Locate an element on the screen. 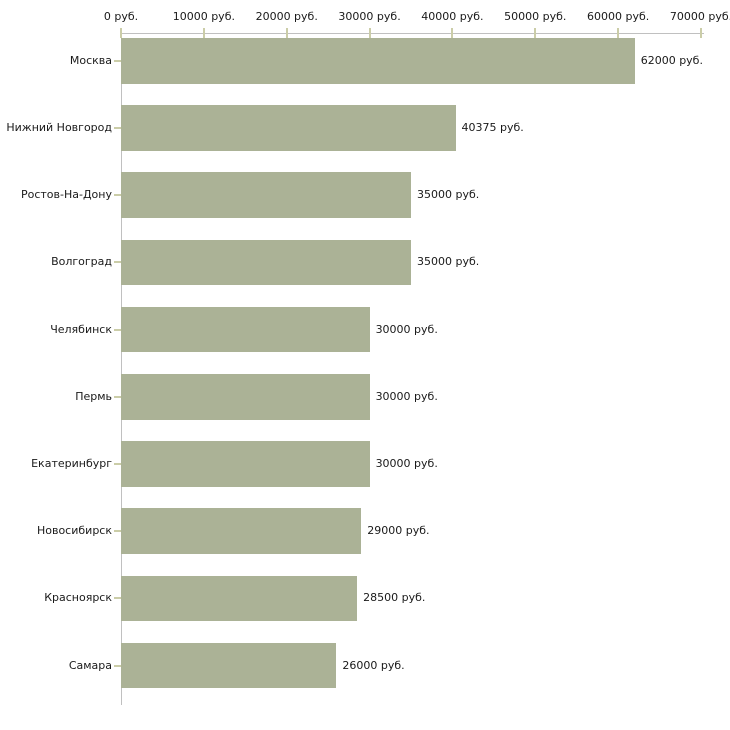 This screenshot has width=730, height=730. bar-row: Нижний Новгород 40375 руб. is located at coordinates (365, 128).